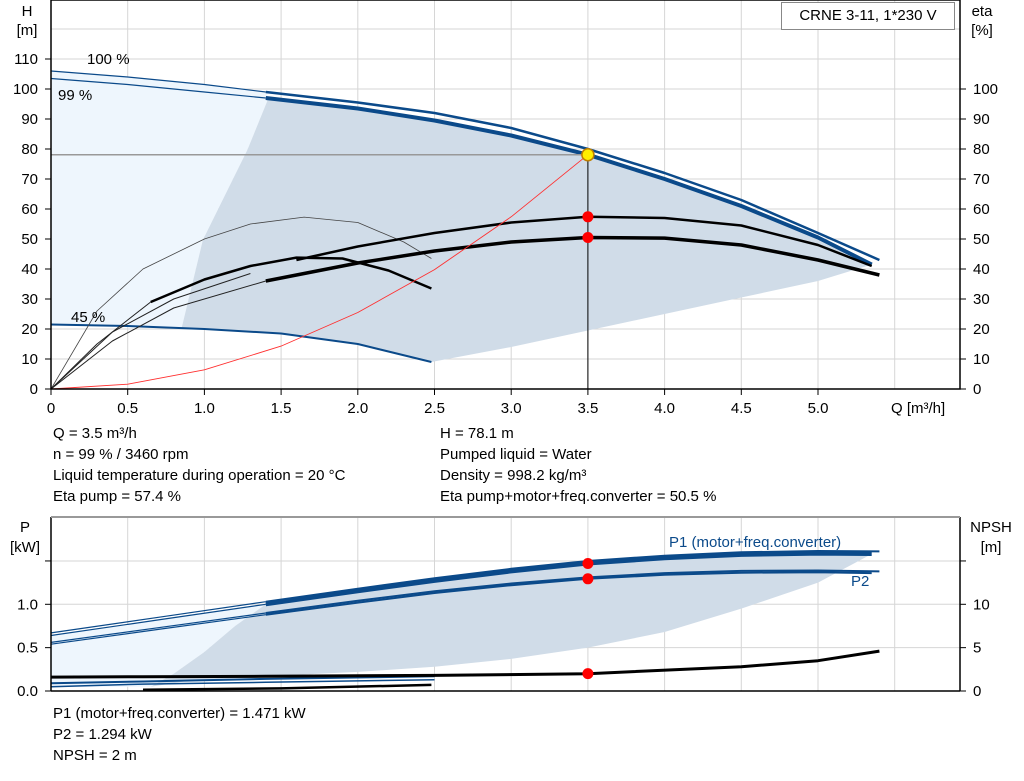  What do you see at coordinates (357, 408) in the screenshot?
I see `x-tick-label: 2.0` at bounding box center [357, 408].